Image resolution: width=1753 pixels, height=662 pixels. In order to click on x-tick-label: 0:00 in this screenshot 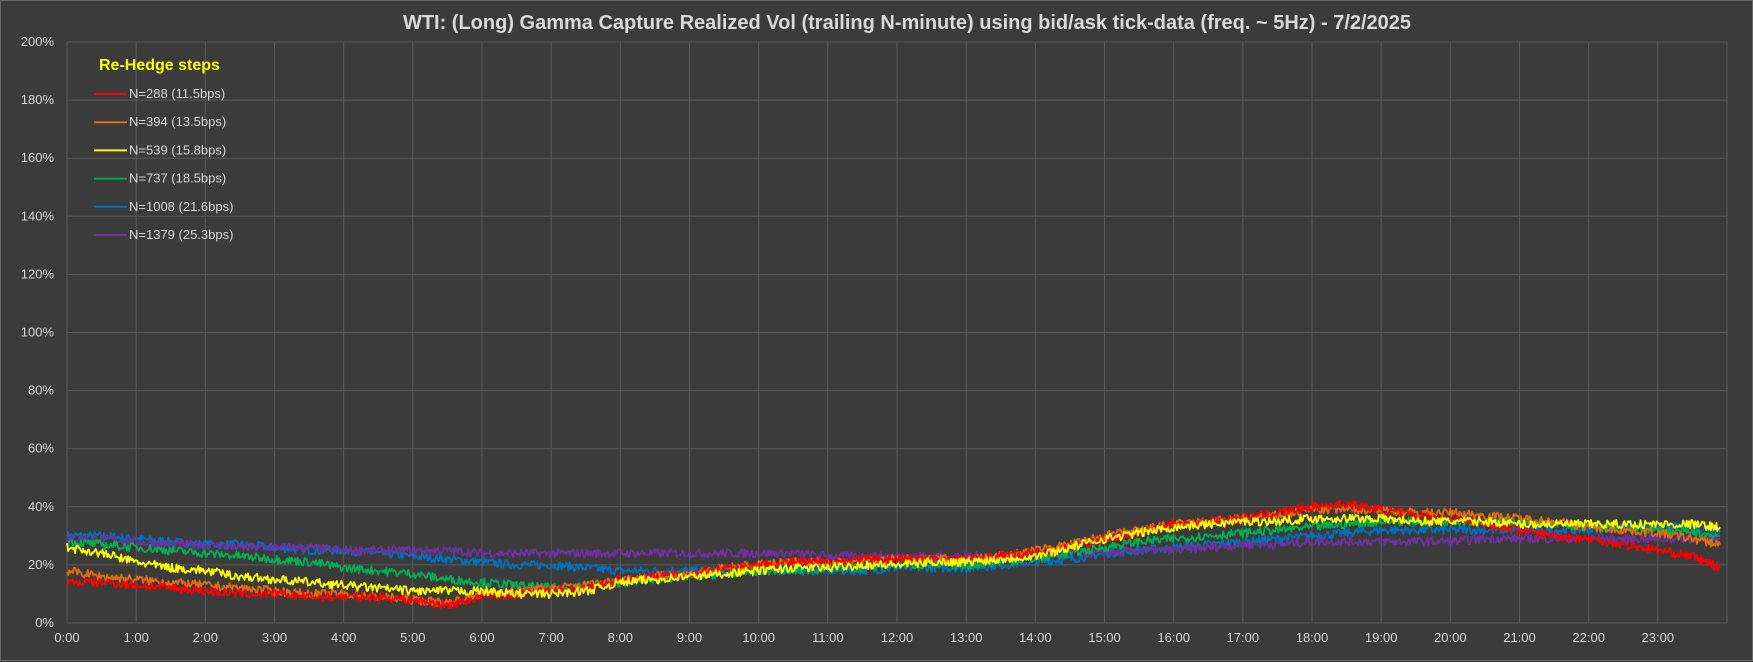, I will do `click(66, 637)`.